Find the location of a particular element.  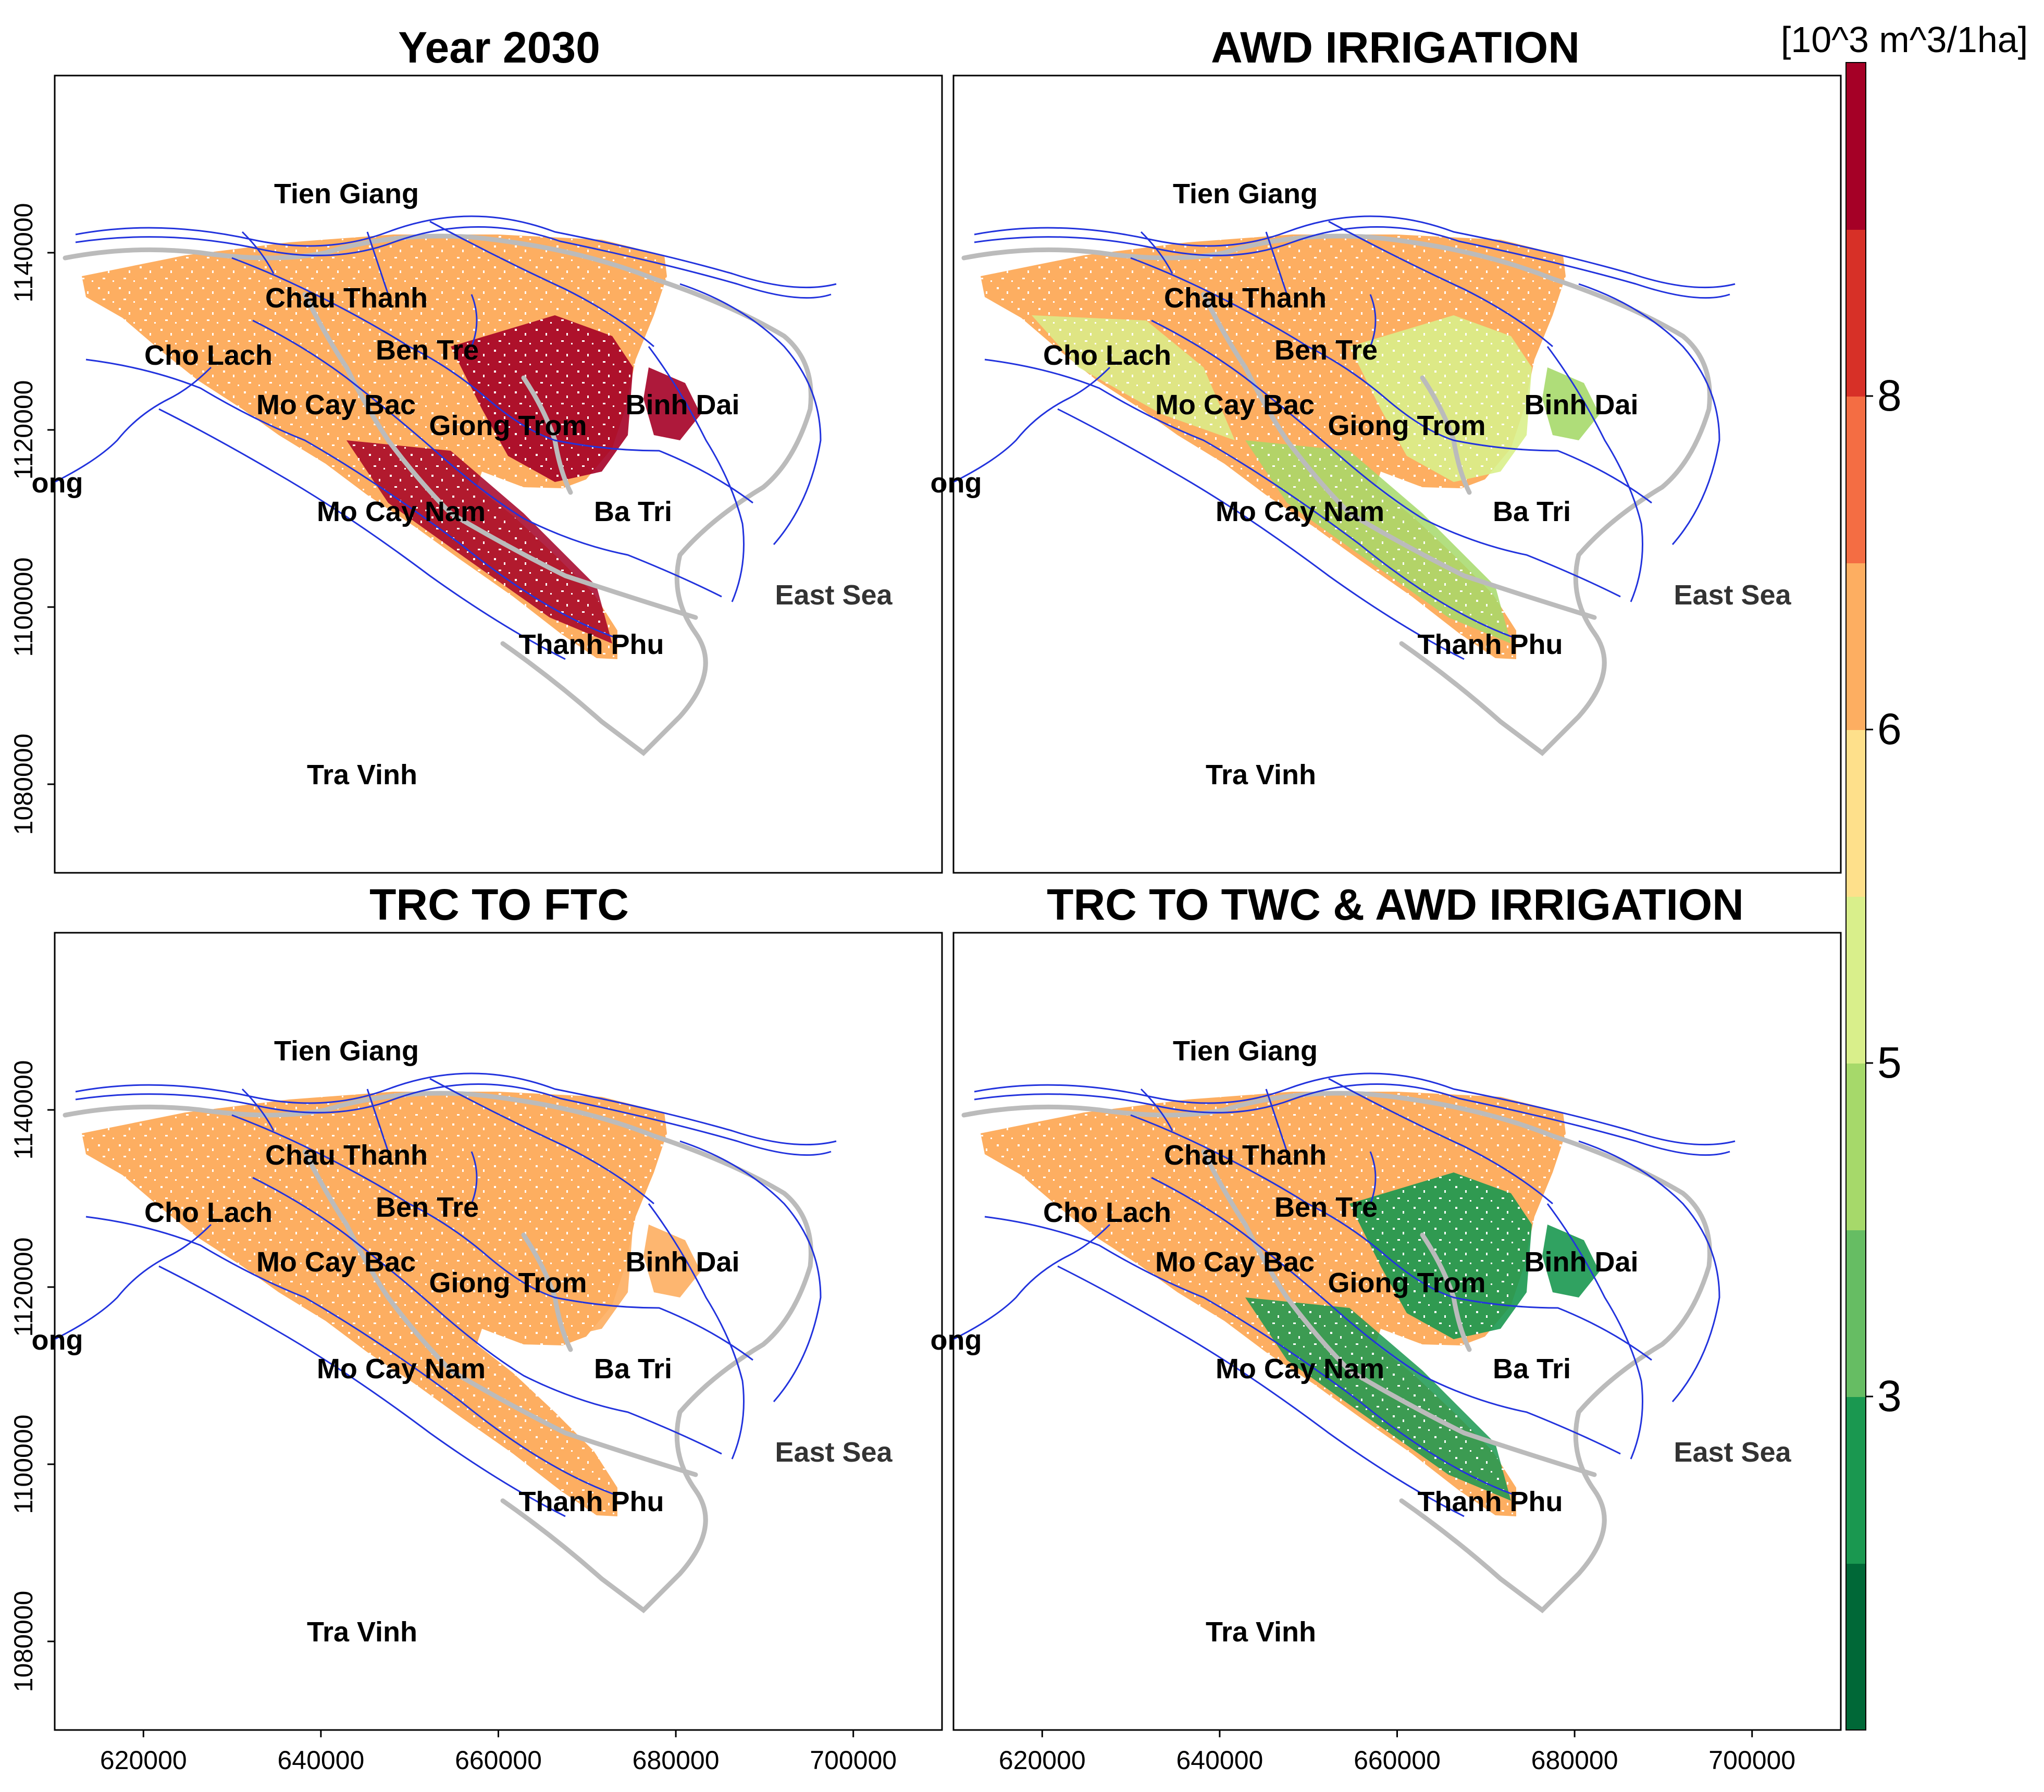

x-tick-label: 680000 is located at coordinates (676, 1760).